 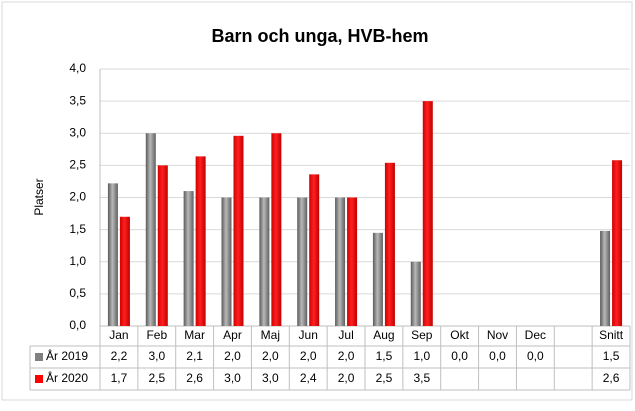 I want to click on y-axis-title: Platser, so click(x=39, y=196).